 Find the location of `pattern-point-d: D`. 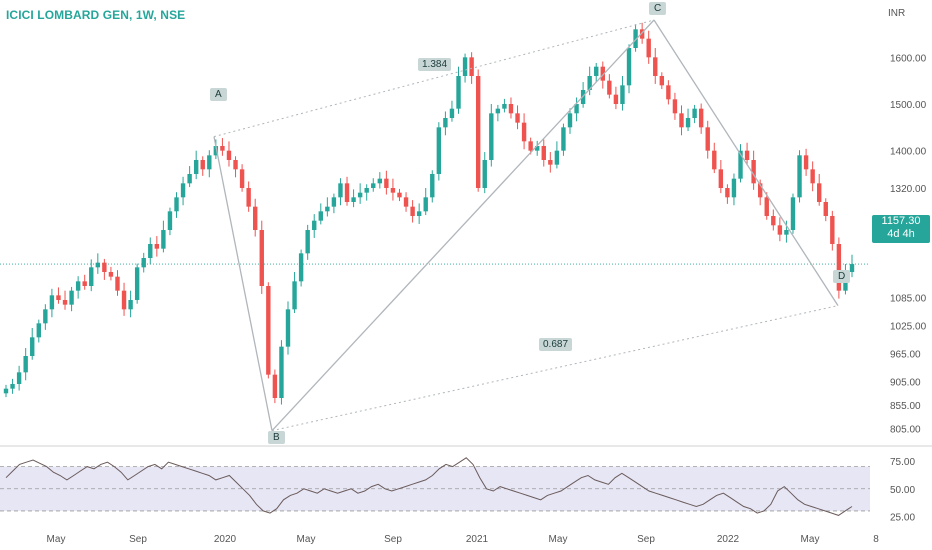

pattern-point-d: D is located at coordinates (842, 276).